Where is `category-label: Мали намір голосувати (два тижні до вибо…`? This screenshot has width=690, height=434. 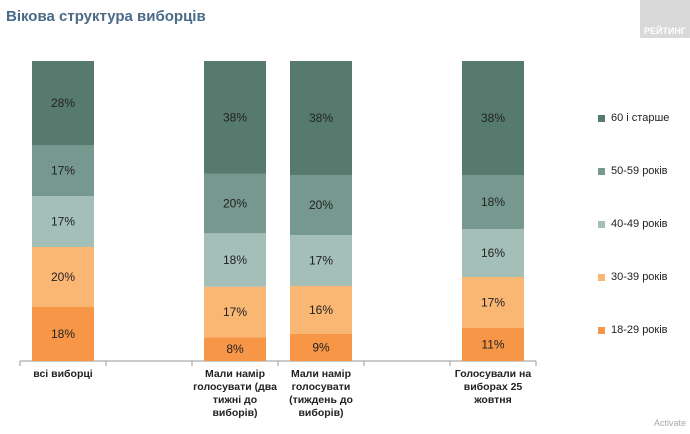
category-label: Мали намір голосувати (два тижні до вибо… is located at coordinates (235, 393).